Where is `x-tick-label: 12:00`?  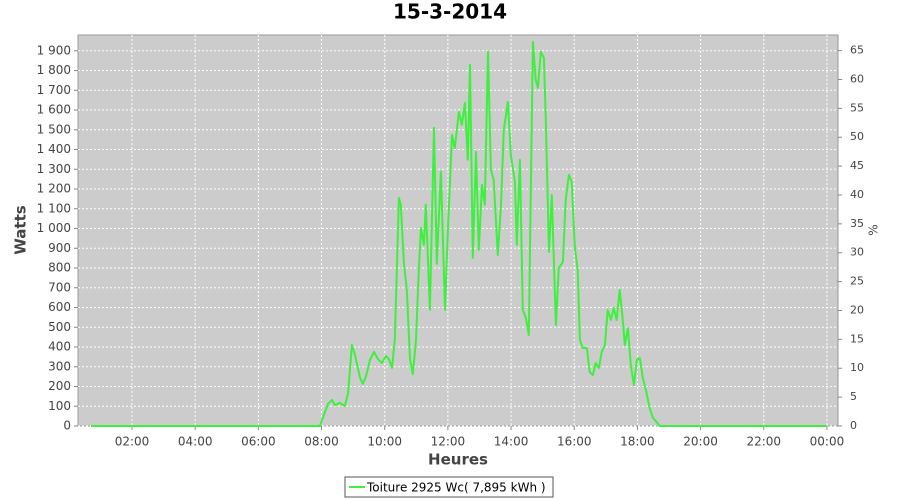
x-tick-label: 12:00 is located at coordinates (448, 442).